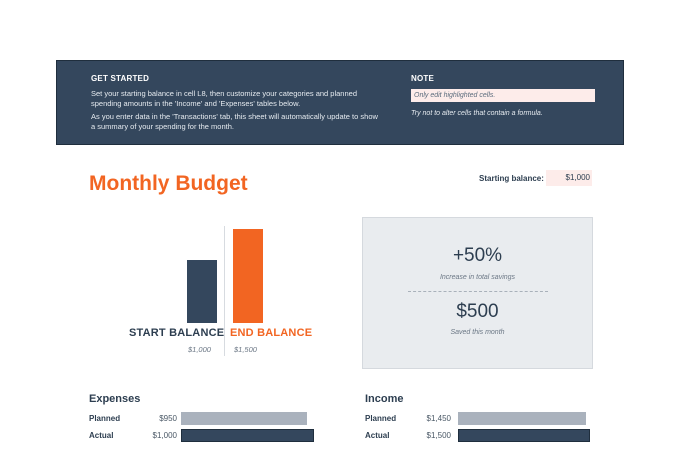 The image size is (680, 459). What do you see at coordinates (423, 78) in the screenshot?
I see `note-heading: NOTE` at bounding box center [423, 78].